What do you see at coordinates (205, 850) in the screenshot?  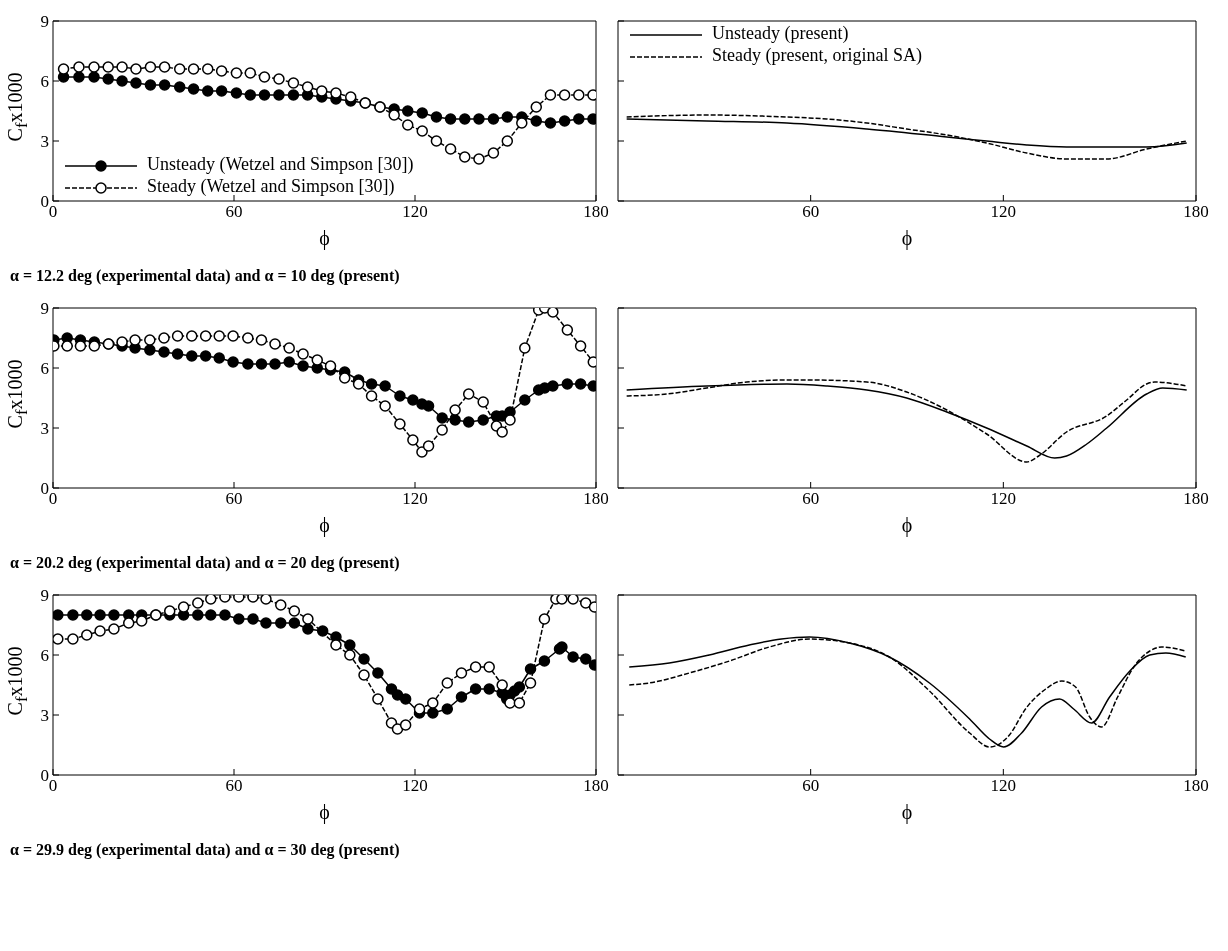 I see `text: α = 29.9 deg (experimental data) and α = 30 deg (present)` at bounding box center [205, 850].